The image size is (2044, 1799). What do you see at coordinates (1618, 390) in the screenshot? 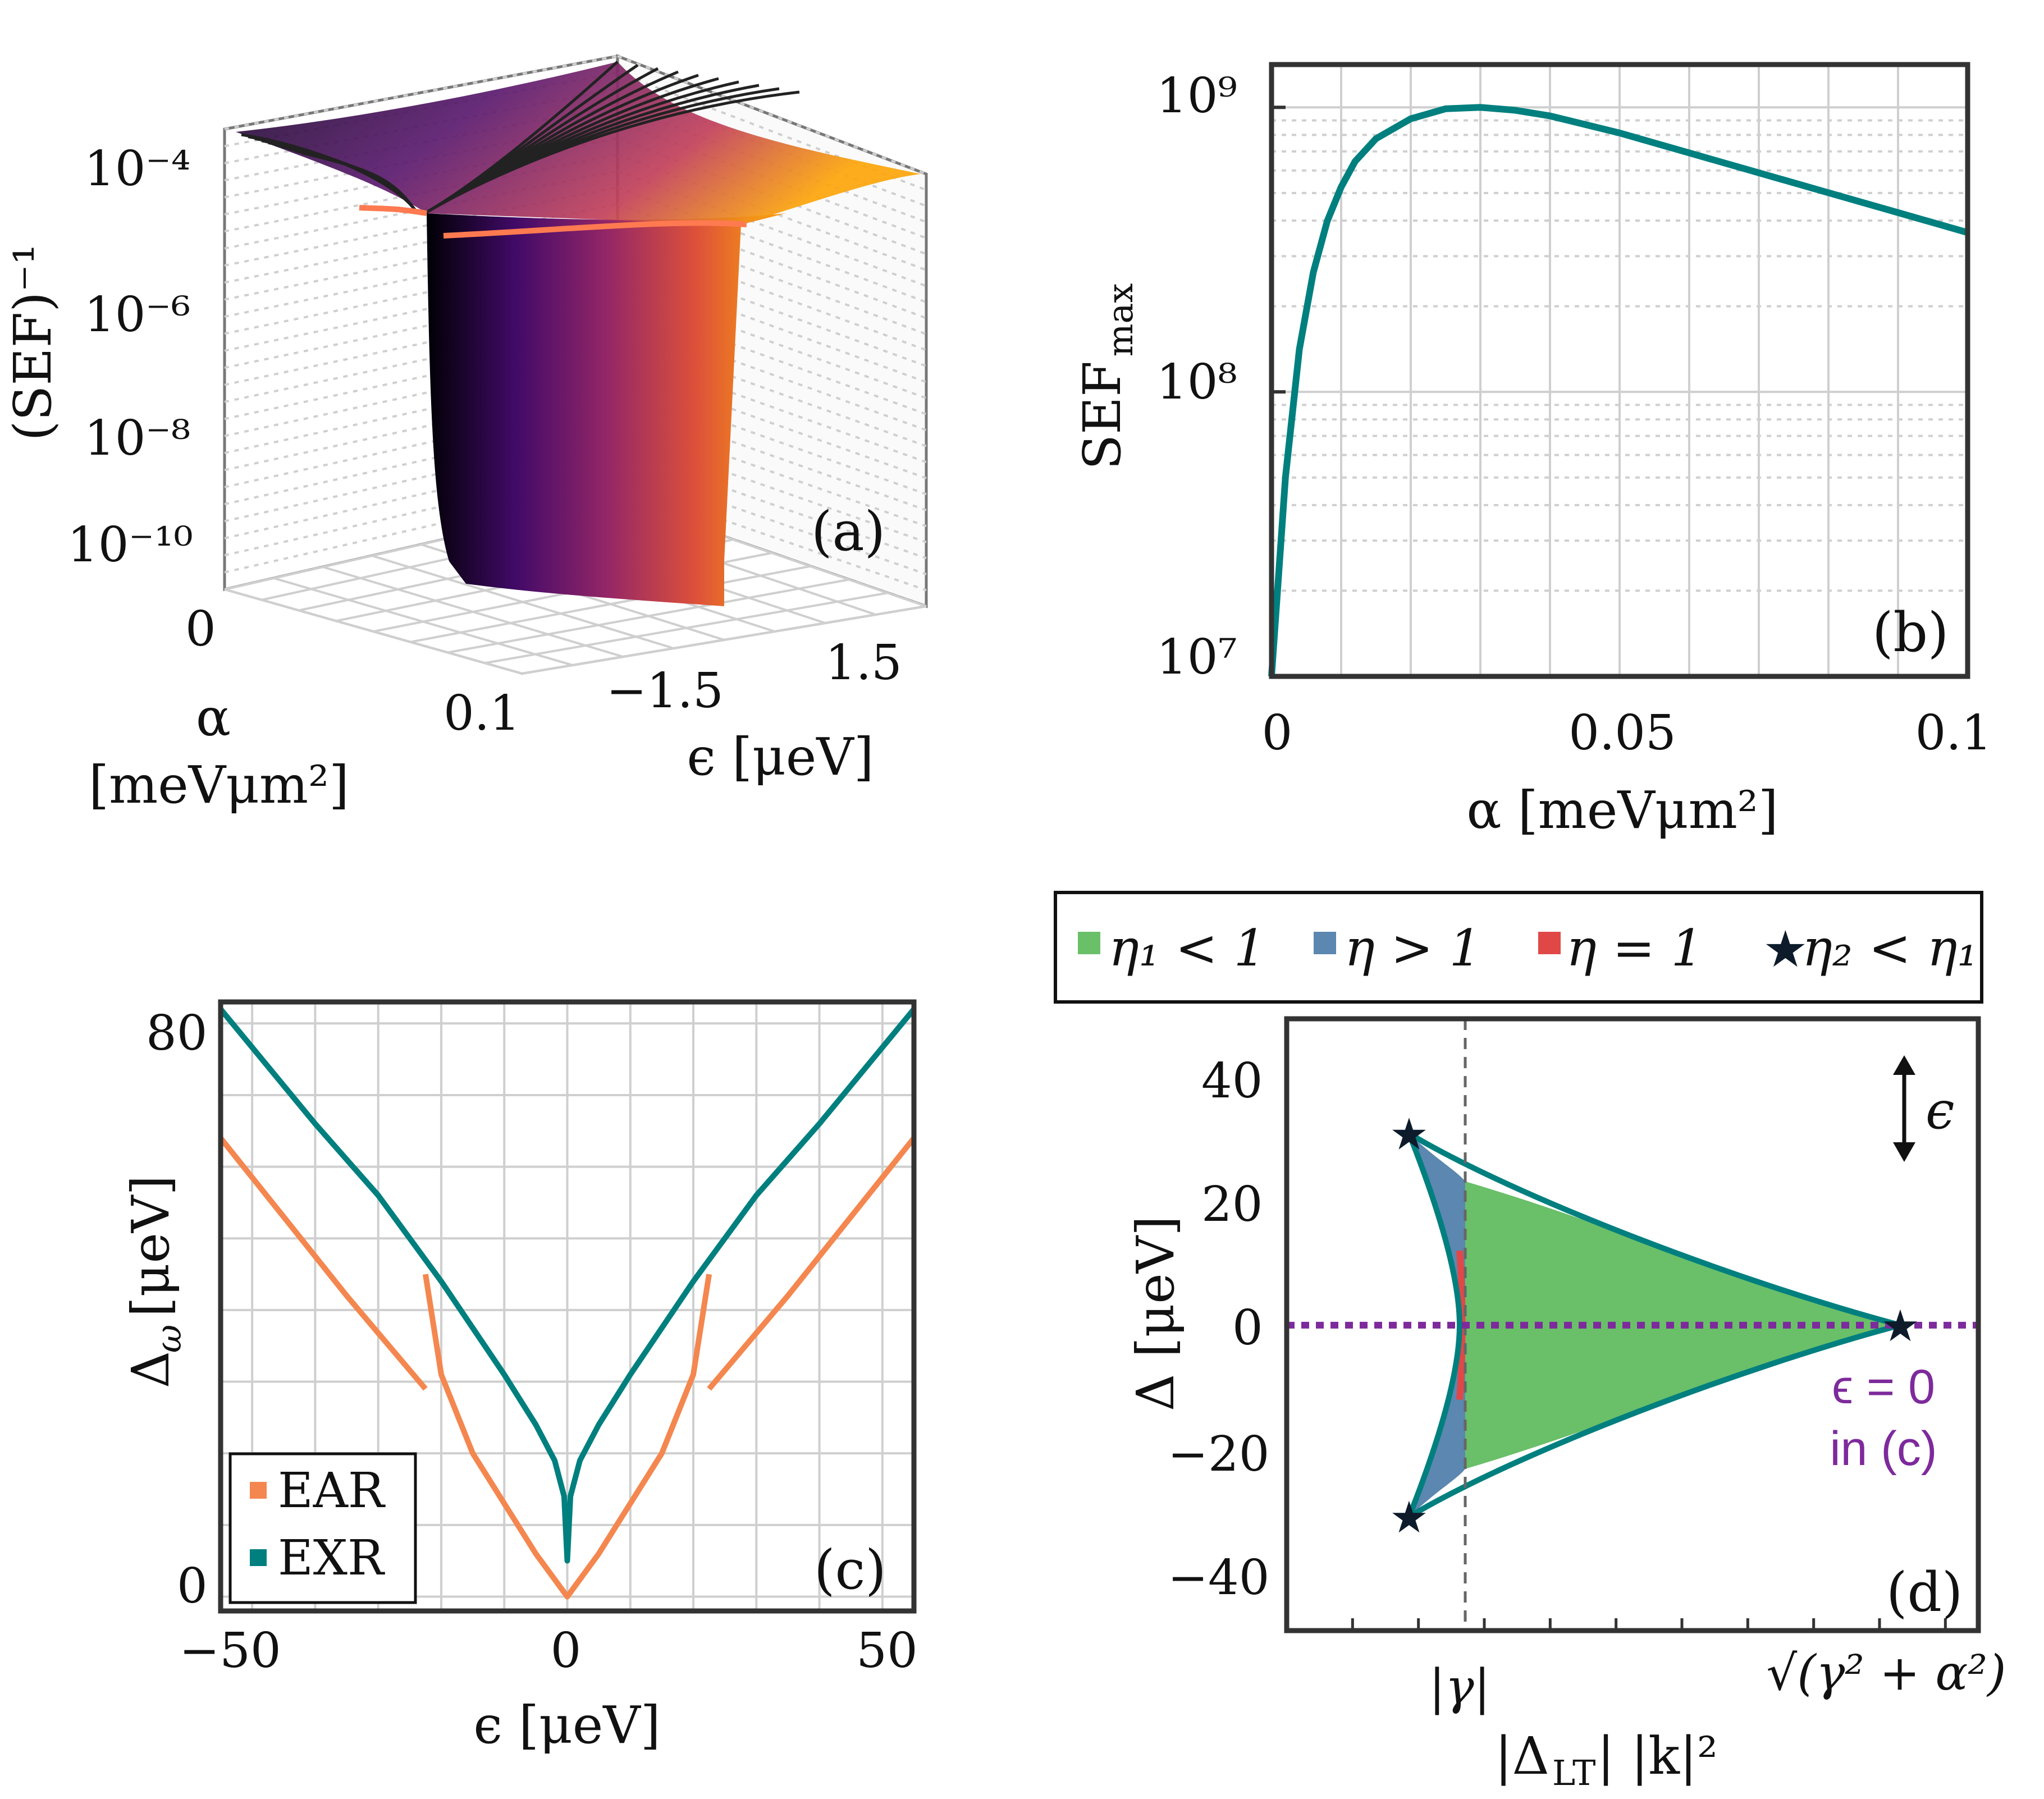
I see `panel-b-series-line` at bounding box center [1618, 390].